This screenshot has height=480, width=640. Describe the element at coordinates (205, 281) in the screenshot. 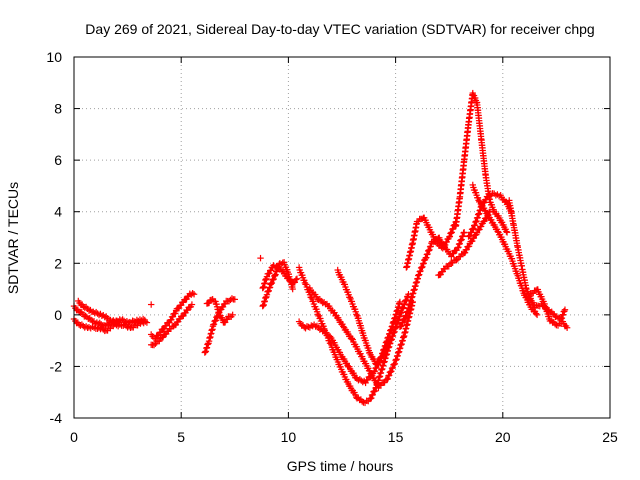

I see `series-isolated` at that location.